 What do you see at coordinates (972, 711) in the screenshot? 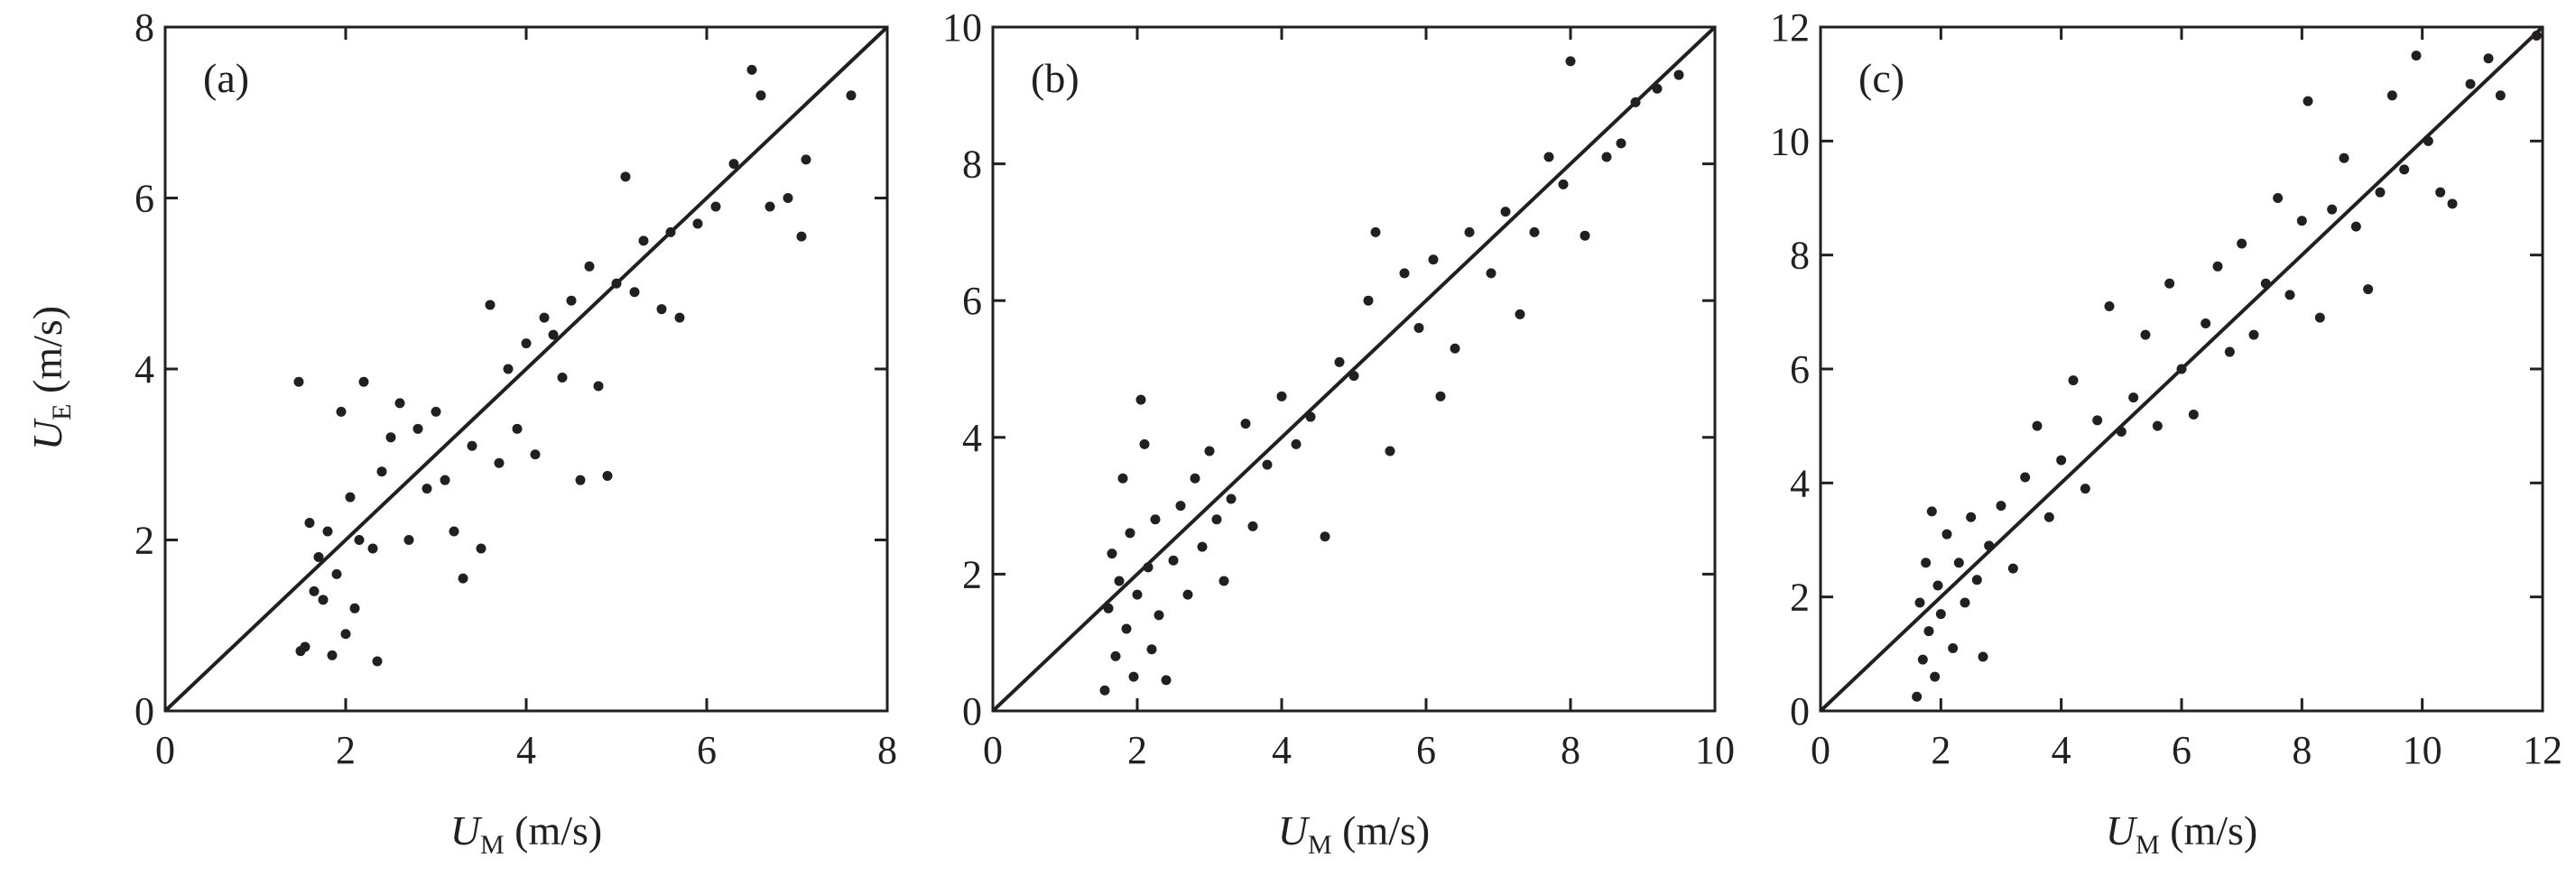
I see `y-tick-label-b: 0` at bounding box center [972, 711].